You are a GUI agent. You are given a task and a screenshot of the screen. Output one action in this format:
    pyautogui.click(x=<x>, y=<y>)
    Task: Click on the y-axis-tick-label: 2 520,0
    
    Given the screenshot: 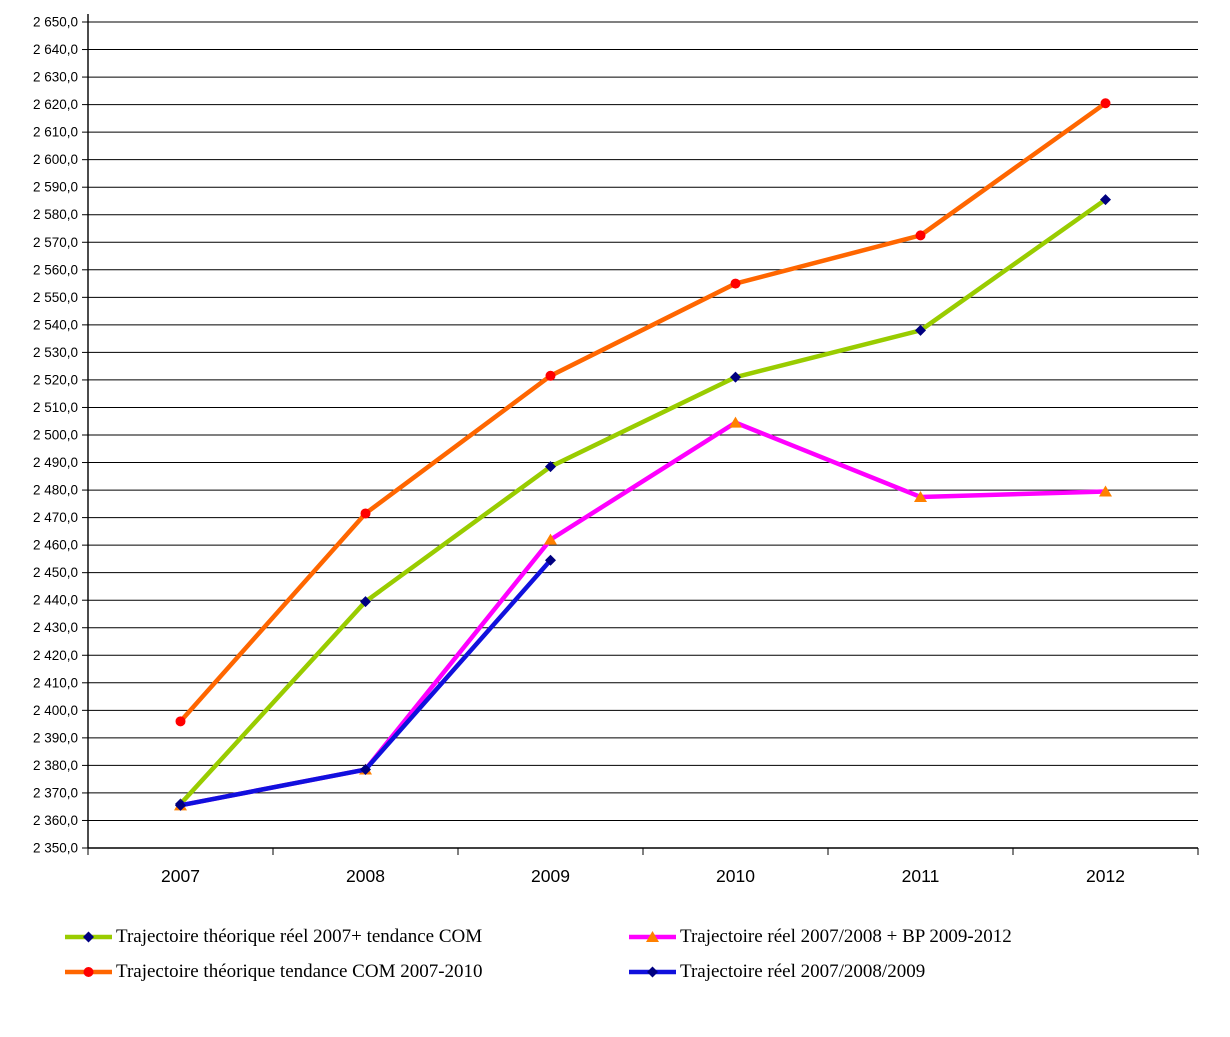 What is the action you would take?
    pyautogui.click(x=55, y=379)
    